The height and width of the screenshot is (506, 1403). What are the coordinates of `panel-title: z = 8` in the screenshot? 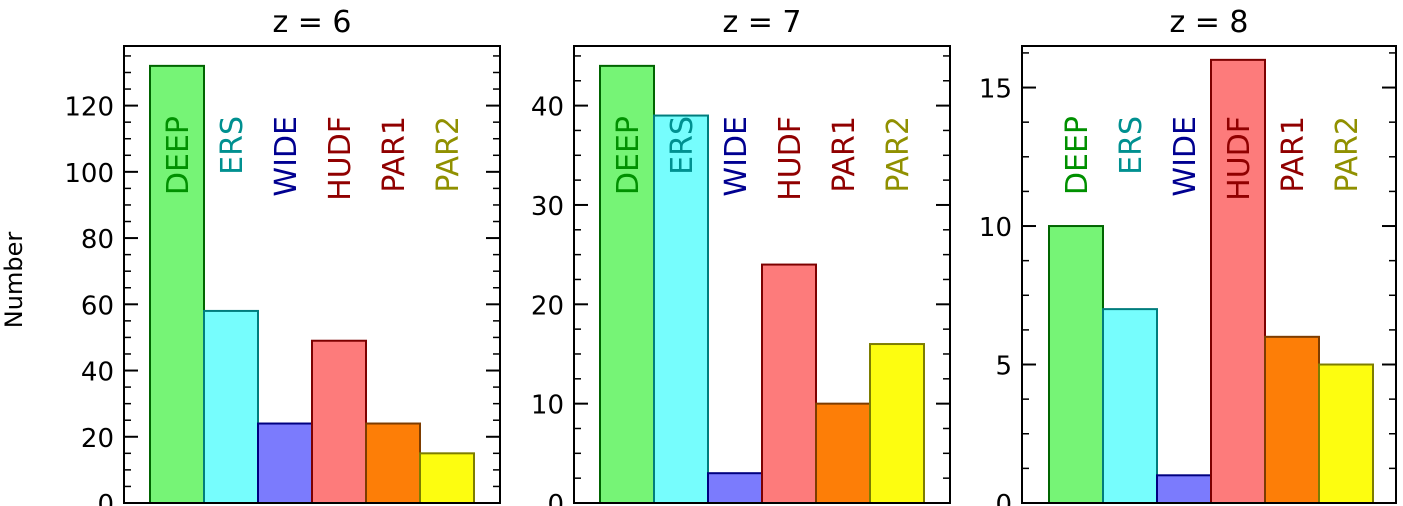 It's located at (1208, 22).